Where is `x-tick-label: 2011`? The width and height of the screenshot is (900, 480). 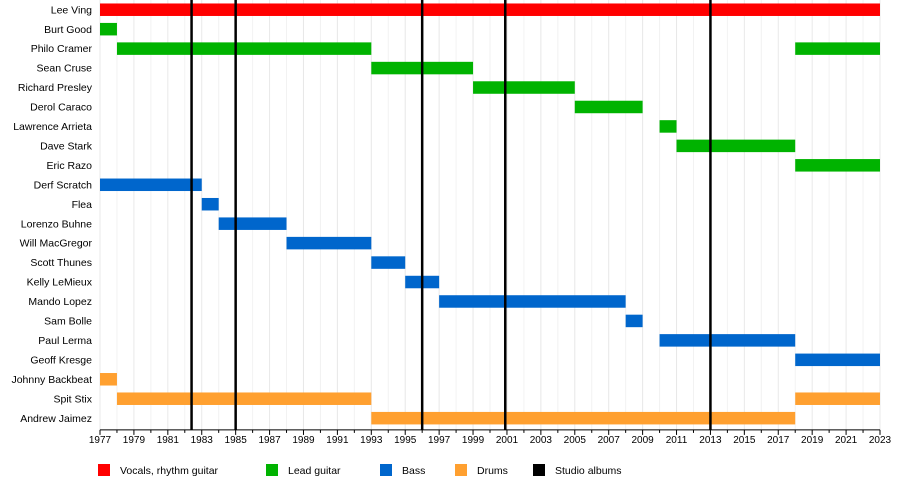
x-tick-label: 2011 is located at coordinates (677, 440).